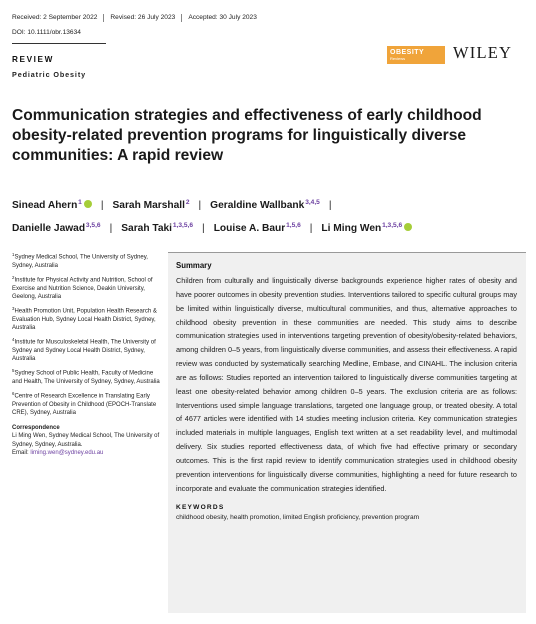 The height and width of the screenshot is (624, 536). What do you see at coordinates (367, 228) in the screenshot?
I see `author: Li Ming Wen 1,3,5,6` at bounding box center [367, 228].